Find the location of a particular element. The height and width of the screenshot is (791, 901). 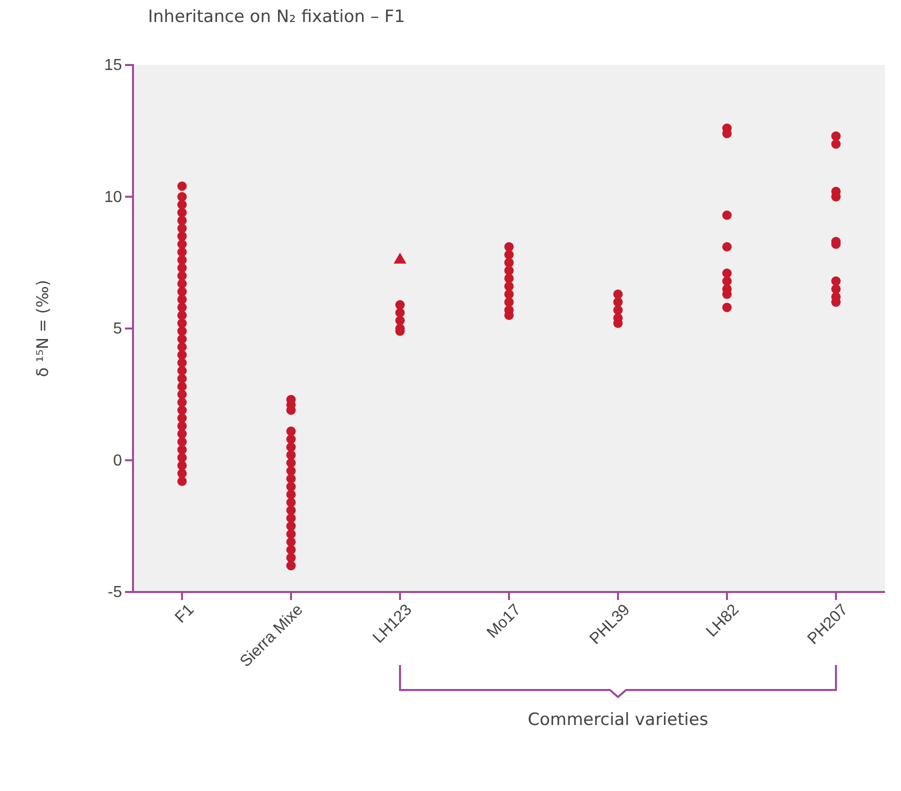

chart-title: Inheritance on N₂ fixation – F1 is located at coordinates (276, 17).